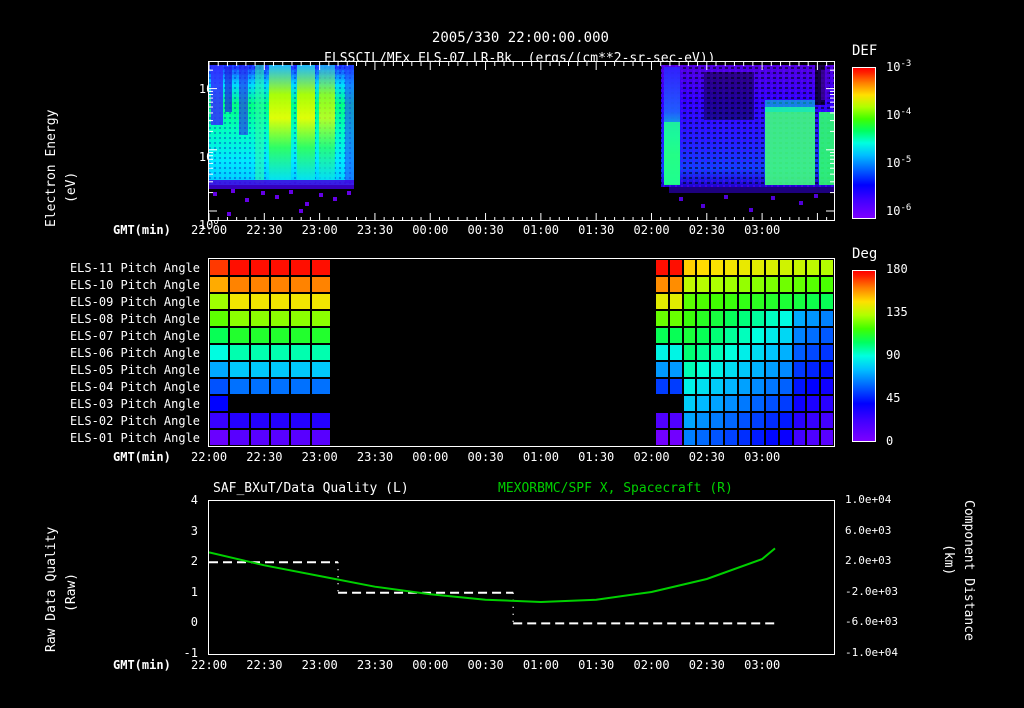 The image size is (1024, 708). I want to click on xtick-label: 23:00, so click(319, 230).